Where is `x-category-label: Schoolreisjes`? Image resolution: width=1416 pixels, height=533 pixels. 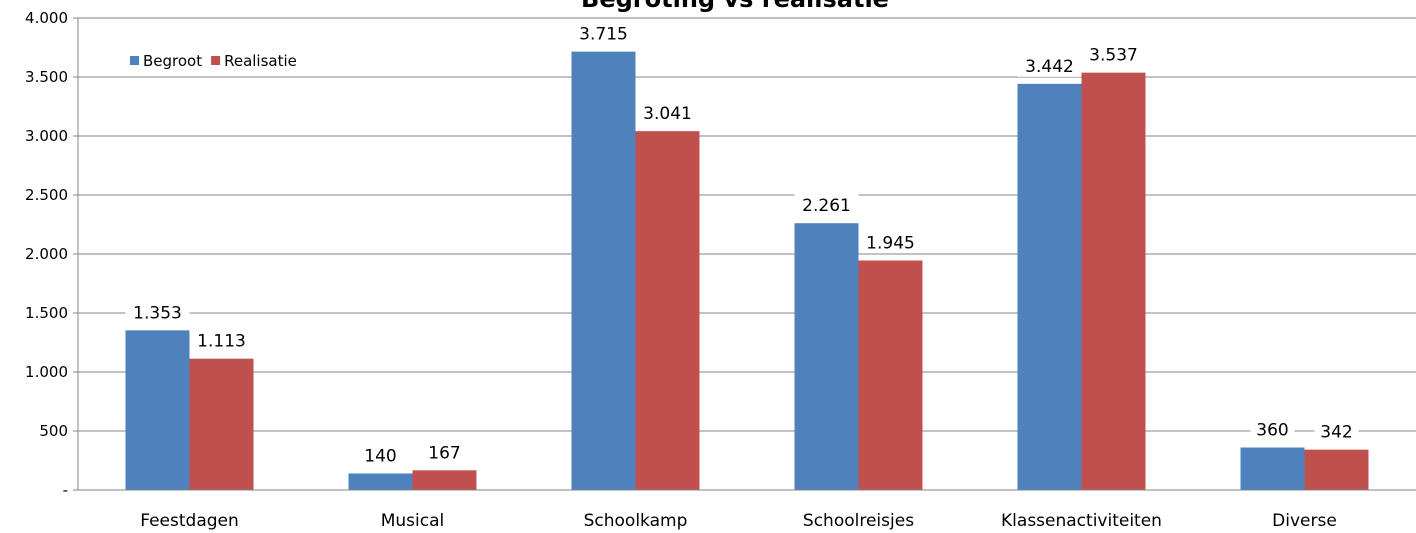
x-category-label: Schoolreisjes is located at coordinates (858, 521).